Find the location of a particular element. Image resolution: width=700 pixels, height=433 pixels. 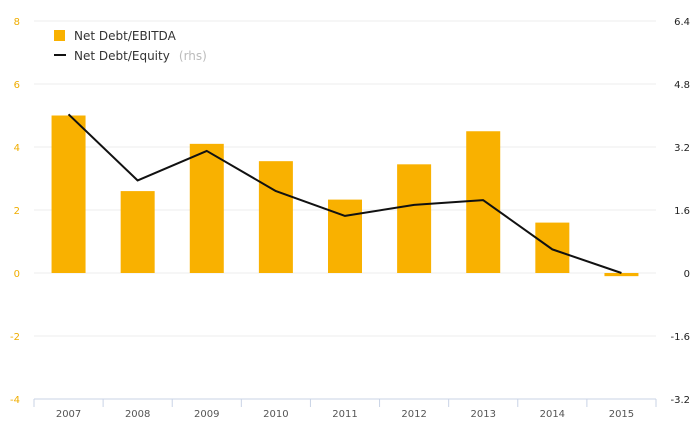

x-tick-label: 2009 is located at coordinates (206, 414).